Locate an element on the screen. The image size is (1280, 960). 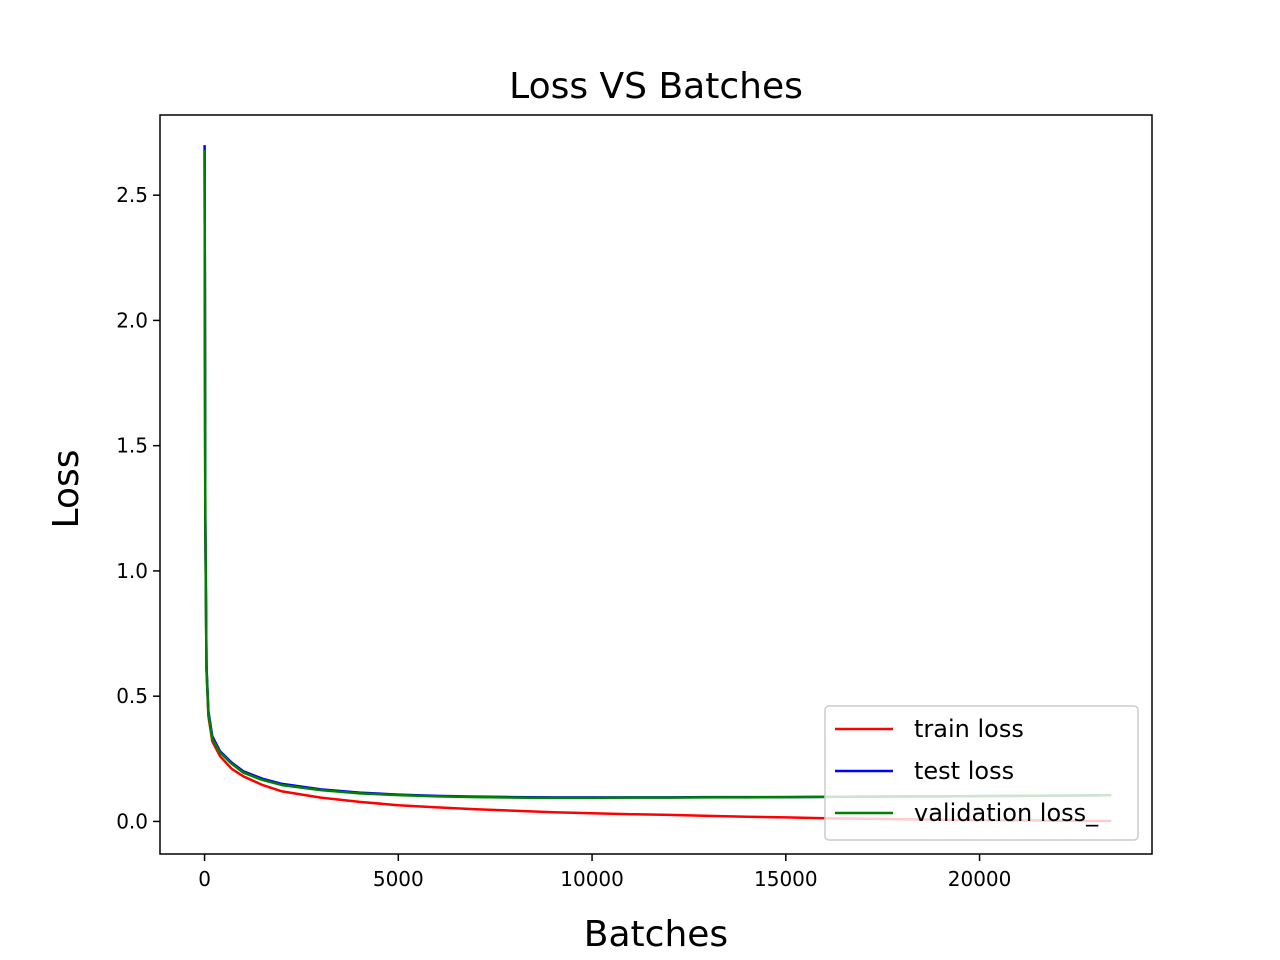
legend-label-2: validation loss_ is located at coordinates (1006, 813).